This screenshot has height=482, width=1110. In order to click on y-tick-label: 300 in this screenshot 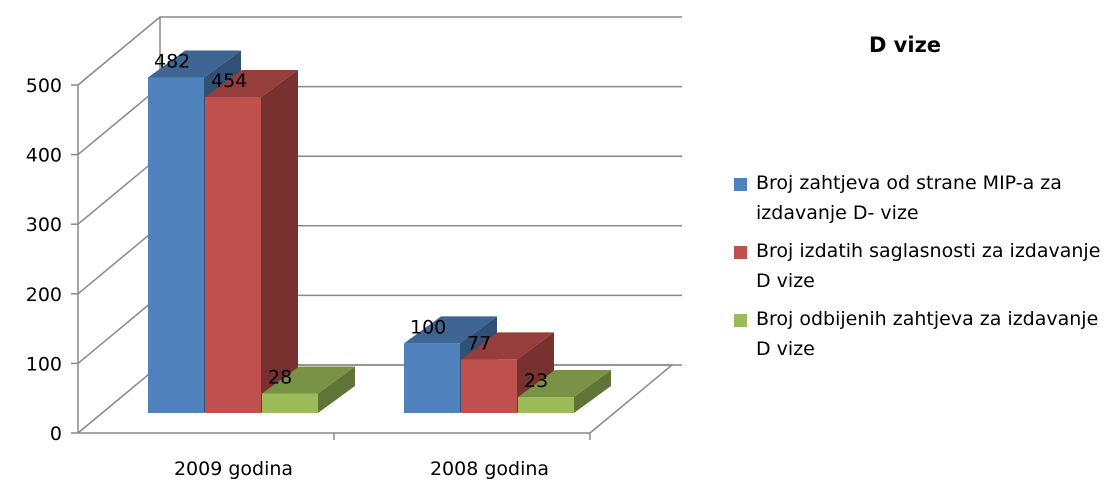, I will do `click(44, 225)`.